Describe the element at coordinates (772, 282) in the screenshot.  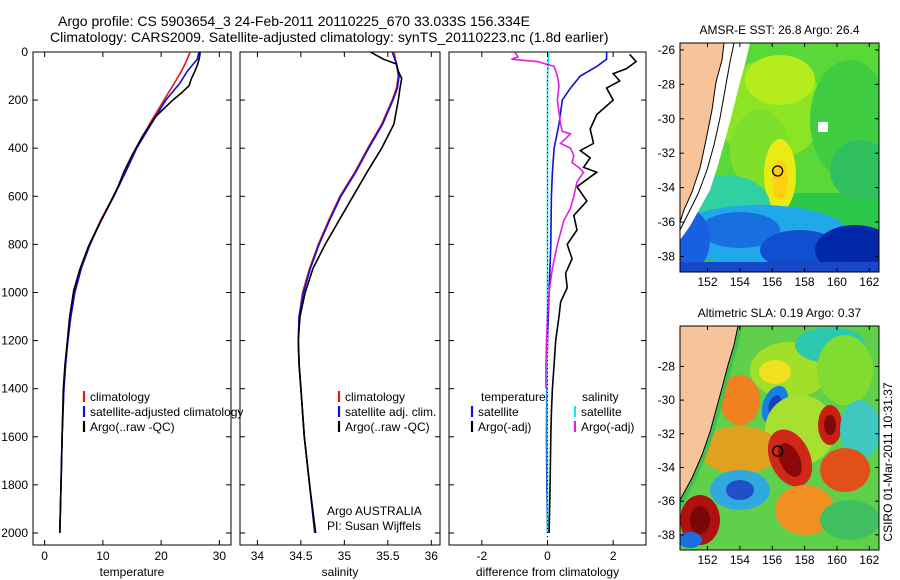
I see `sst-map-x-tick-label: 156` at that location.